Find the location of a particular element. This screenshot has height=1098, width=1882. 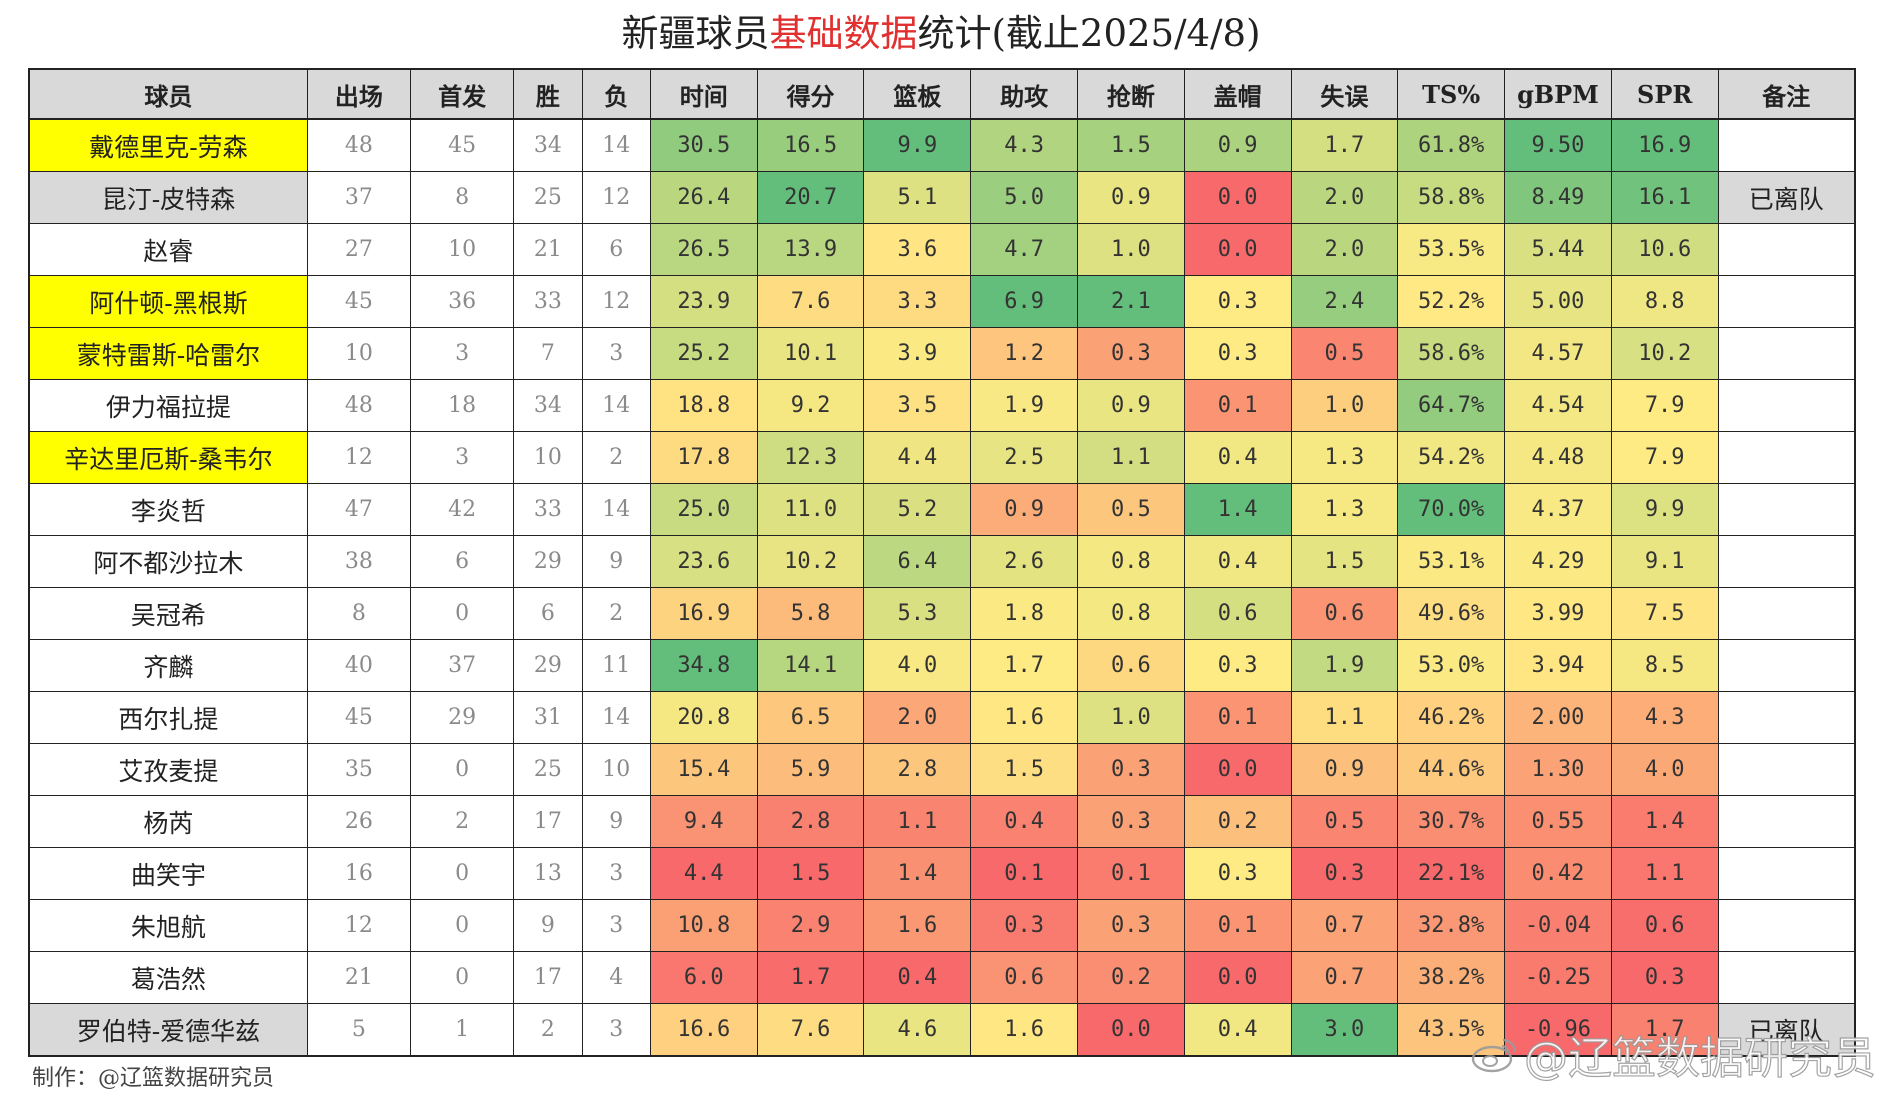

cell-ast: 5.0 is located at coordinates (1024, 197).